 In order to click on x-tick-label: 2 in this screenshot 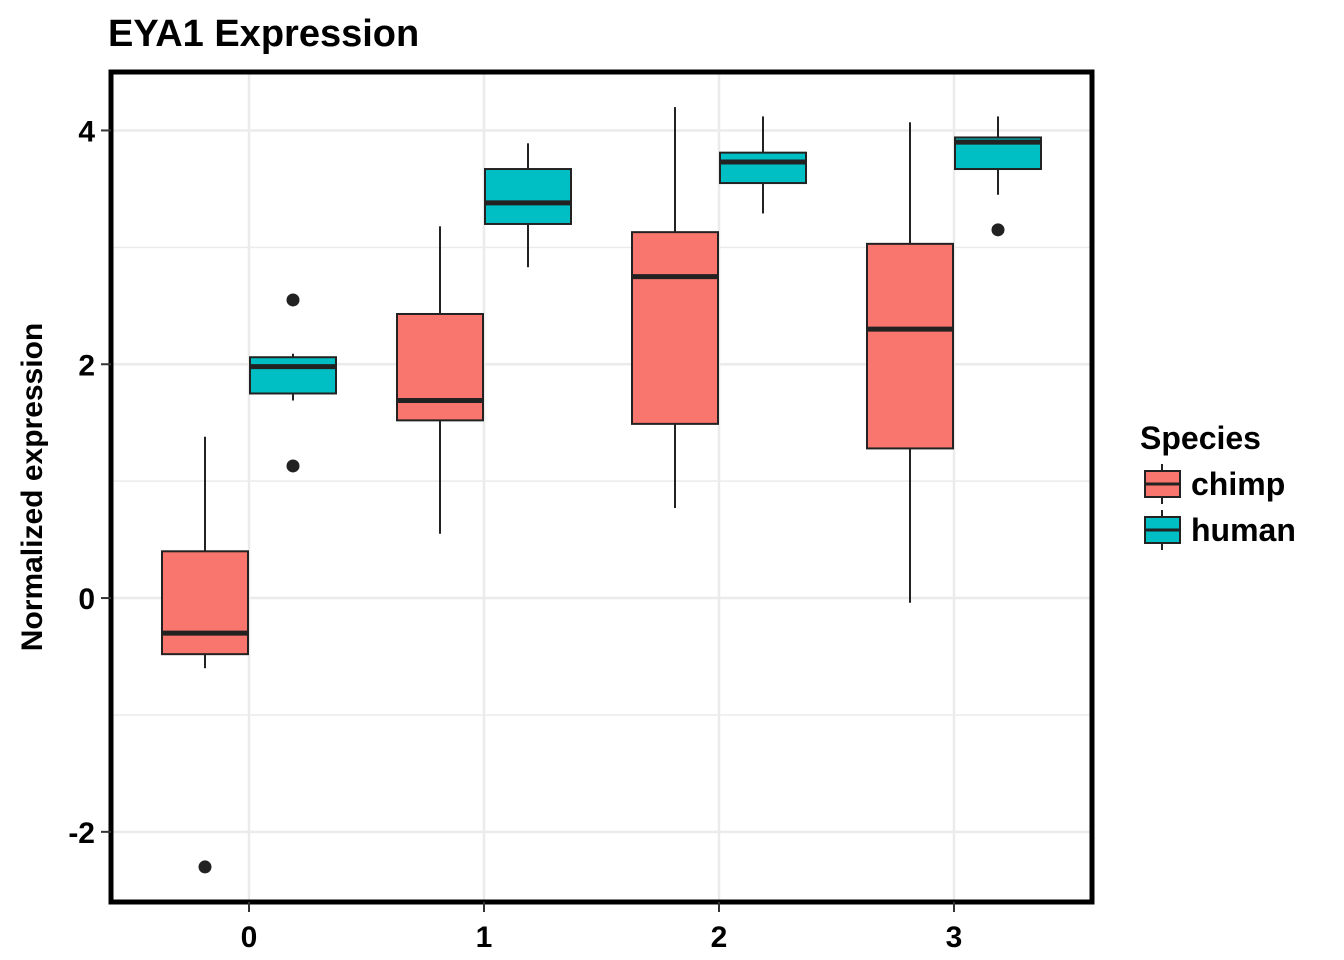, I will do `click(719, 937)`.